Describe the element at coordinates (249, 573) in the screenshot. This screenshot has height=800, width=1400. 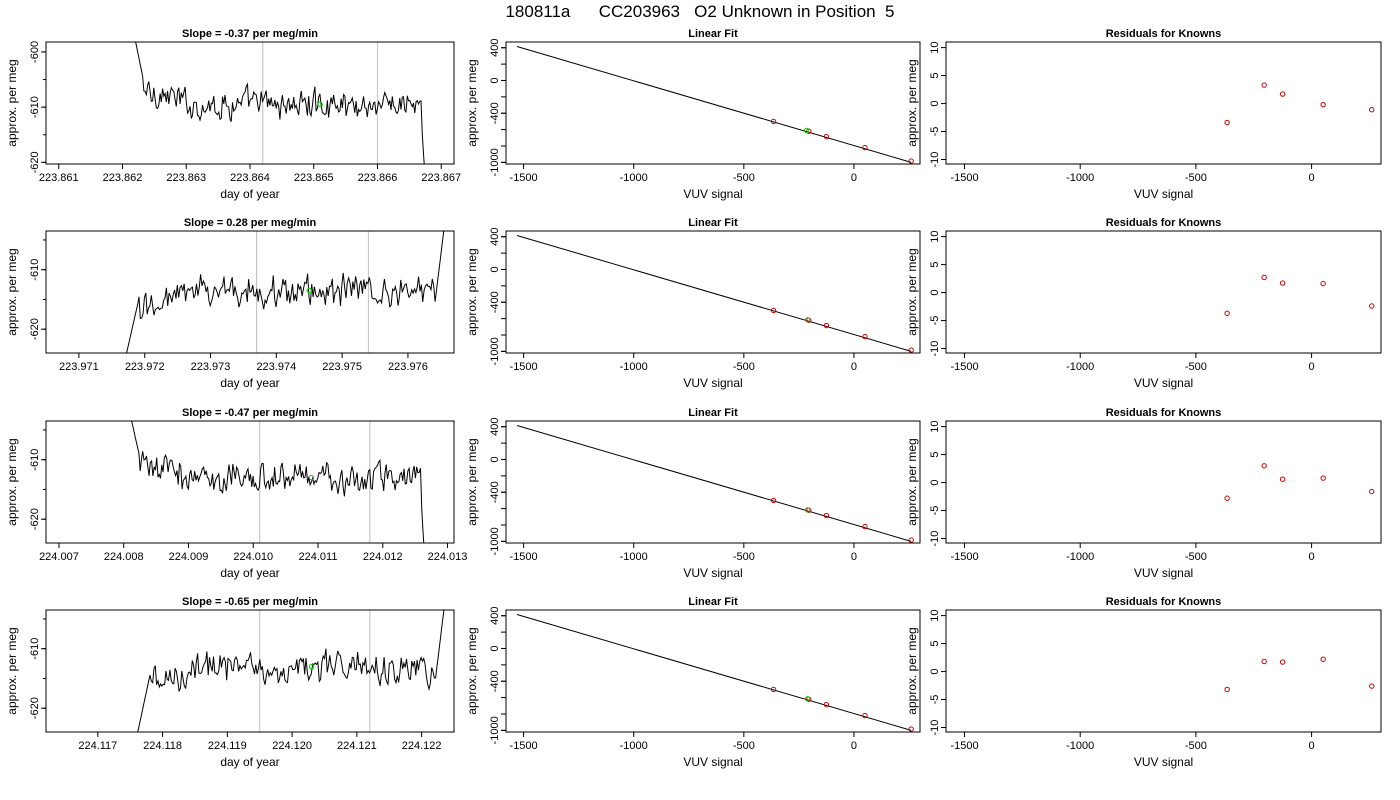
I see `x-axis-label: day of year` at that location.